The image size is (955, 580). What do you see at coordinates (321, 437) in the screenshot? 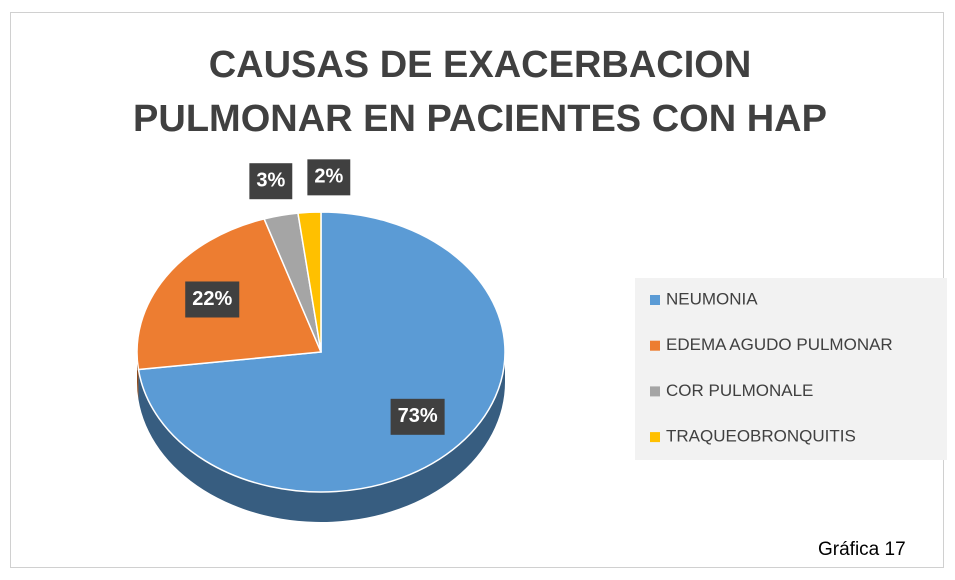
I see `pie-side` at bounding box center [321, 437].